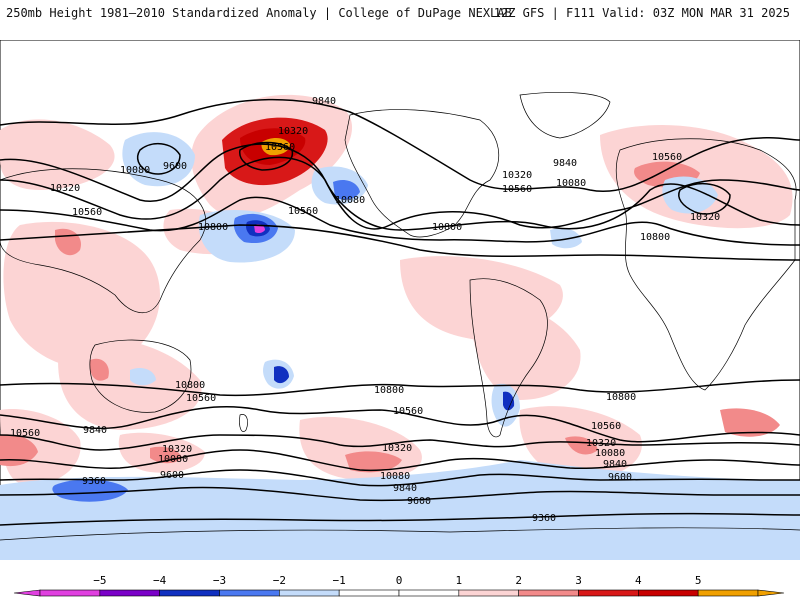  I want to click on anomaly-pos2-southwest-corner, so click(19, 450).